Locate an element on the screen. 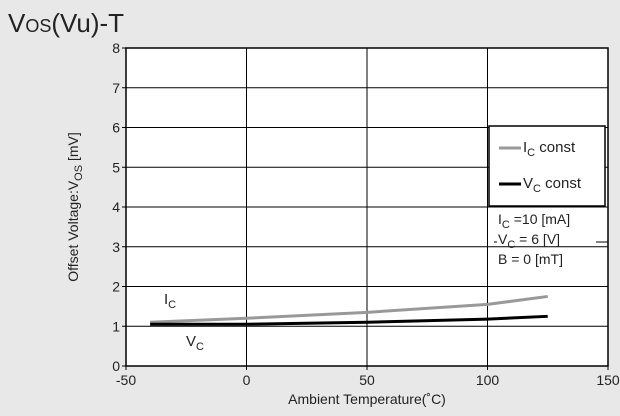 This screenshot has height=416, width=620. x-tick-label: 150 is located at coordinates (608, 380).